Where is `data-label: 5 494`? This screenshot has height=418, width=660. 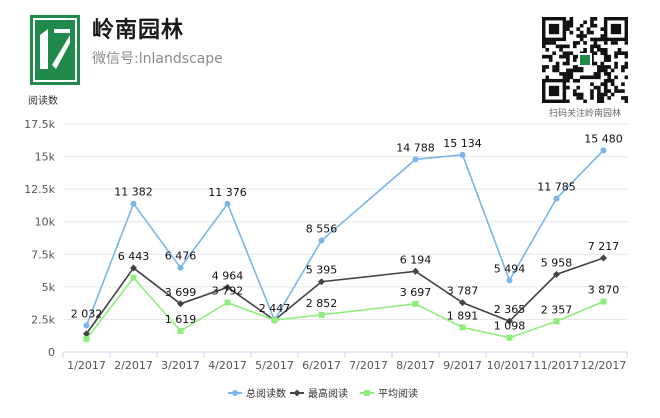
data-label: 5 494 is located at coordinates (510, 268).